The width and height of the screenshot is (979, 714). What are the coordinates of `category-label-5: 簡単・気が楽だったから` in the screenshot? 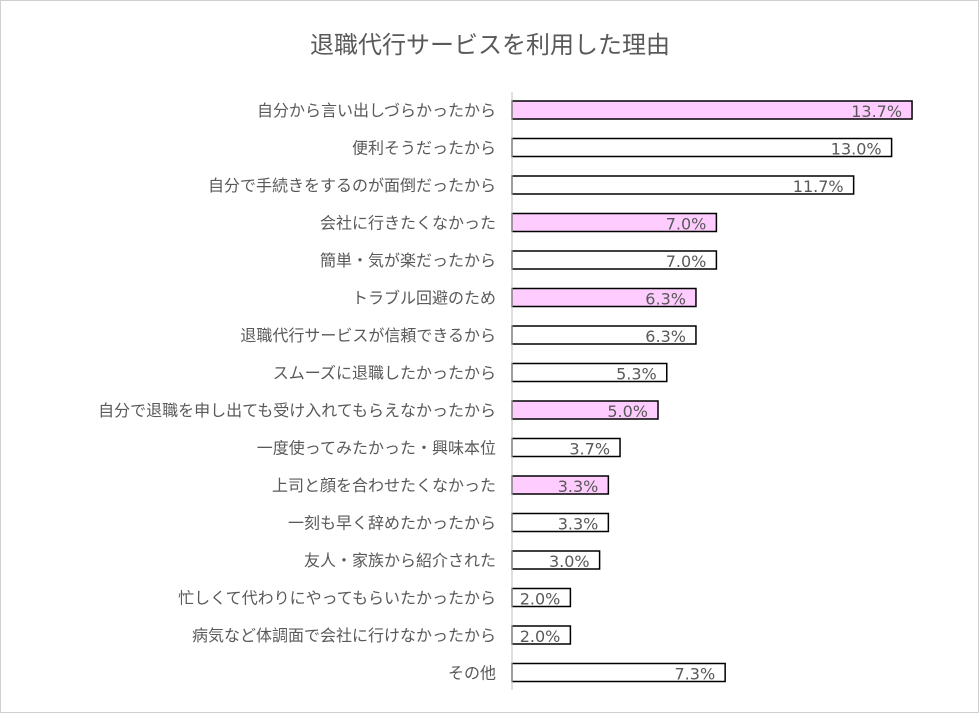 It's located at (408, 260).